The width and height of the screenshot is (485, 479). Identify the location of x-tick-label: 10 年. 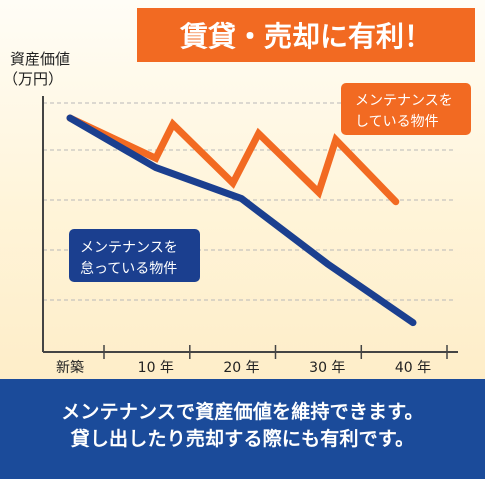
(156, 368).